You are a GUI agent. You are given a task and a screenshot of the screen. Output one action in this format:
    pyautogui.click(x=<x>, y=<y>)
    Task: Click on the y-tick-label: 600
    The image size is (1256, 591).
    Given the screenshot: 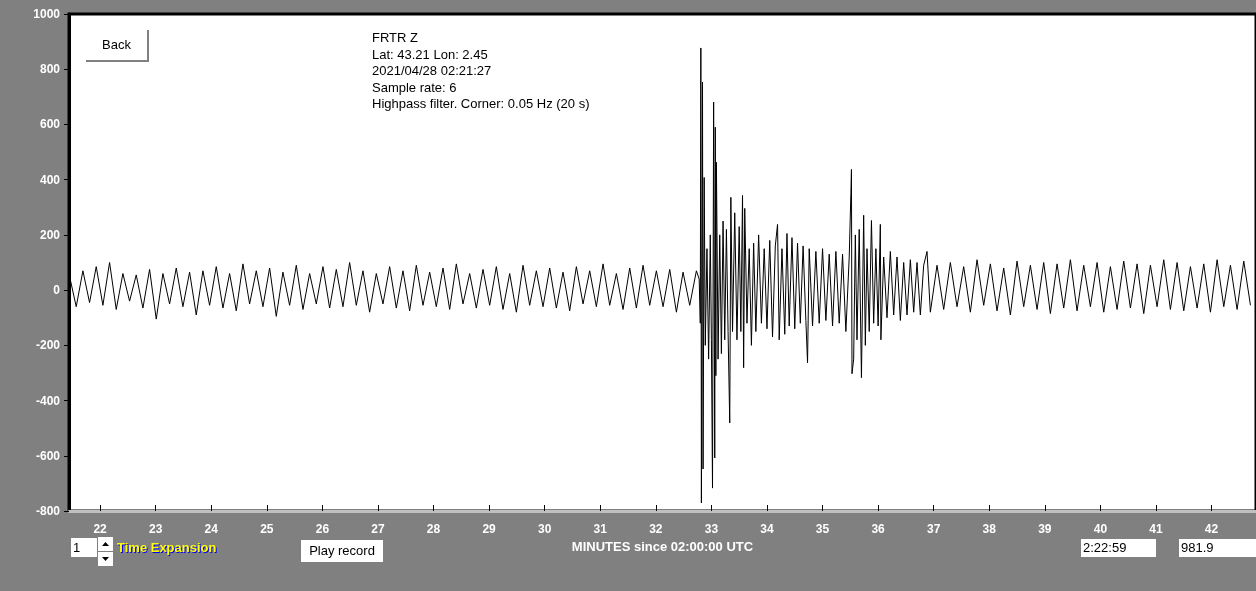 What is the action you would take?
    pyautogui.click(x=50, y=124)
    